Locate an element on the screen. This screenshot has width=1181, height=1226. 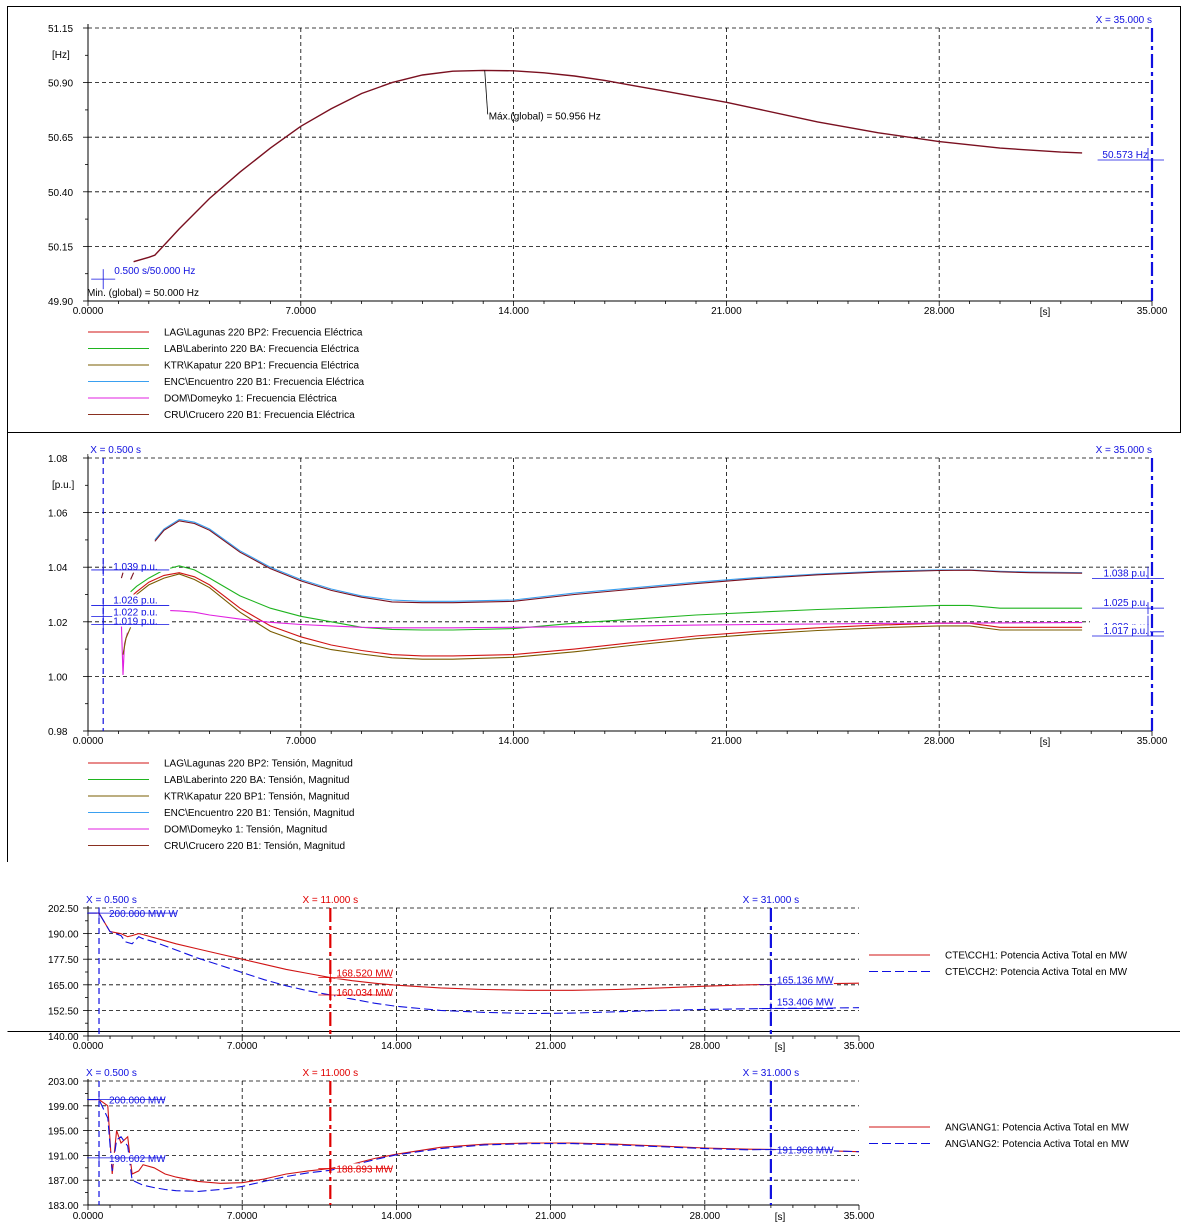
y-tick-label: 50.40 is located at coordinates (60, 193).